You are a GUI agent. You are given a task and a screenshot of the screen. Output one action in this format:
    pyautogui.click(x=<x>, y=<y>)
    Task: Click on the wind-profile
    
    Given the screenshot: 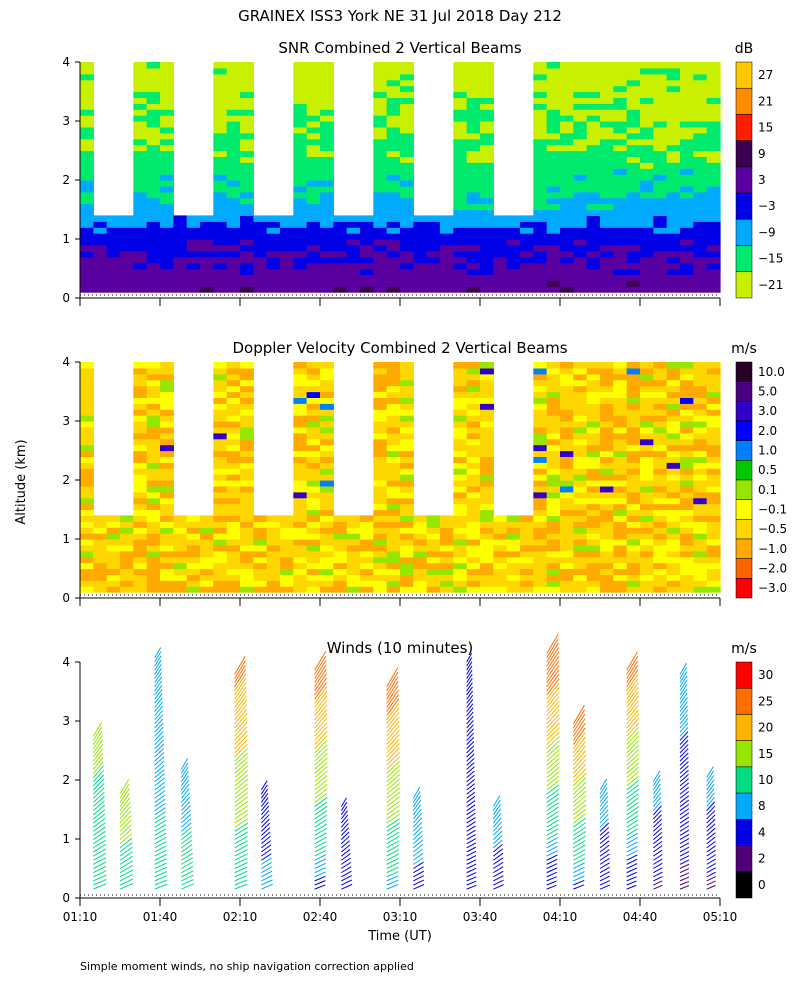 What is the action you would take?
    pyautogui.click(x=99, y=806)
    